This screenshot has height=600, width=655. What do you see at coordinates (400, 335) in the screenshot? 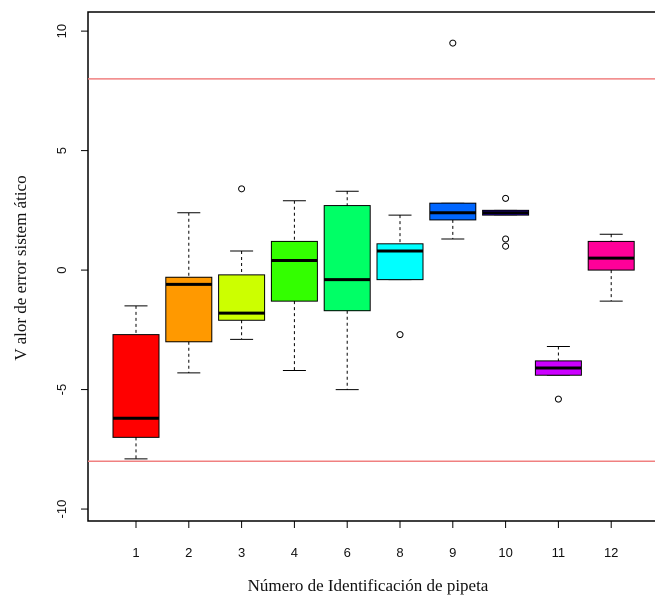
I see `box-8-outlier` at bounding box center [400, 335].